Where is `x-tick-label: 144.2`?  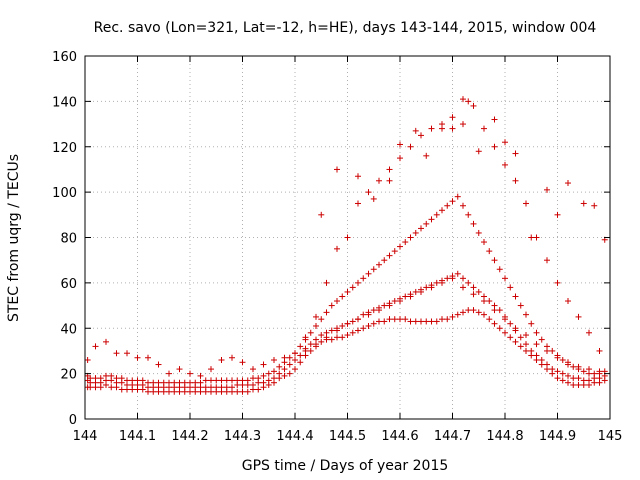 x-tick-label: 144.2 is located at coordinates (189, 436).